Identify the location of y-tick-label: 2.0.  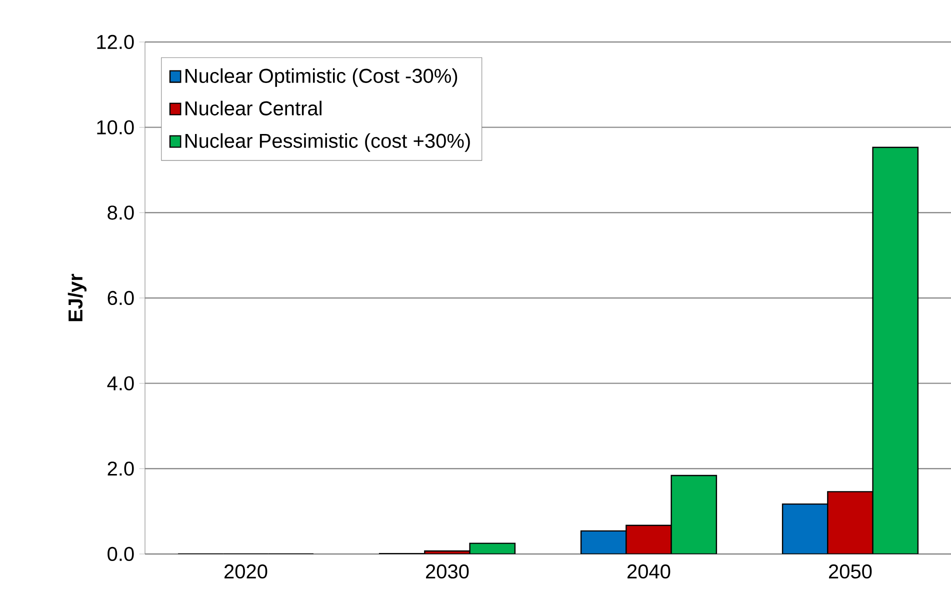
(121, 469).